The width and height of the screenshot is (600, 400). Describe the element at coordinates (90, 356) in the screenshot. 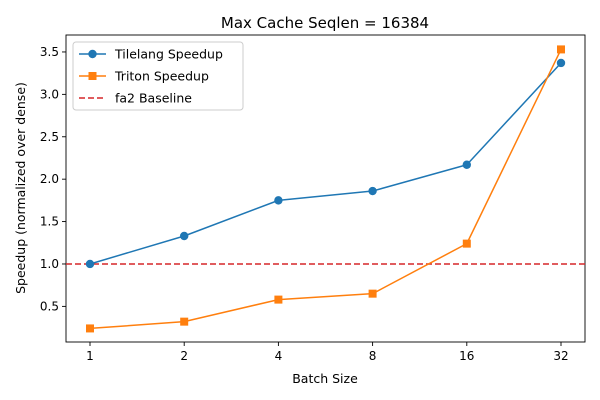

I see `x-tick-label: 1` at that location.